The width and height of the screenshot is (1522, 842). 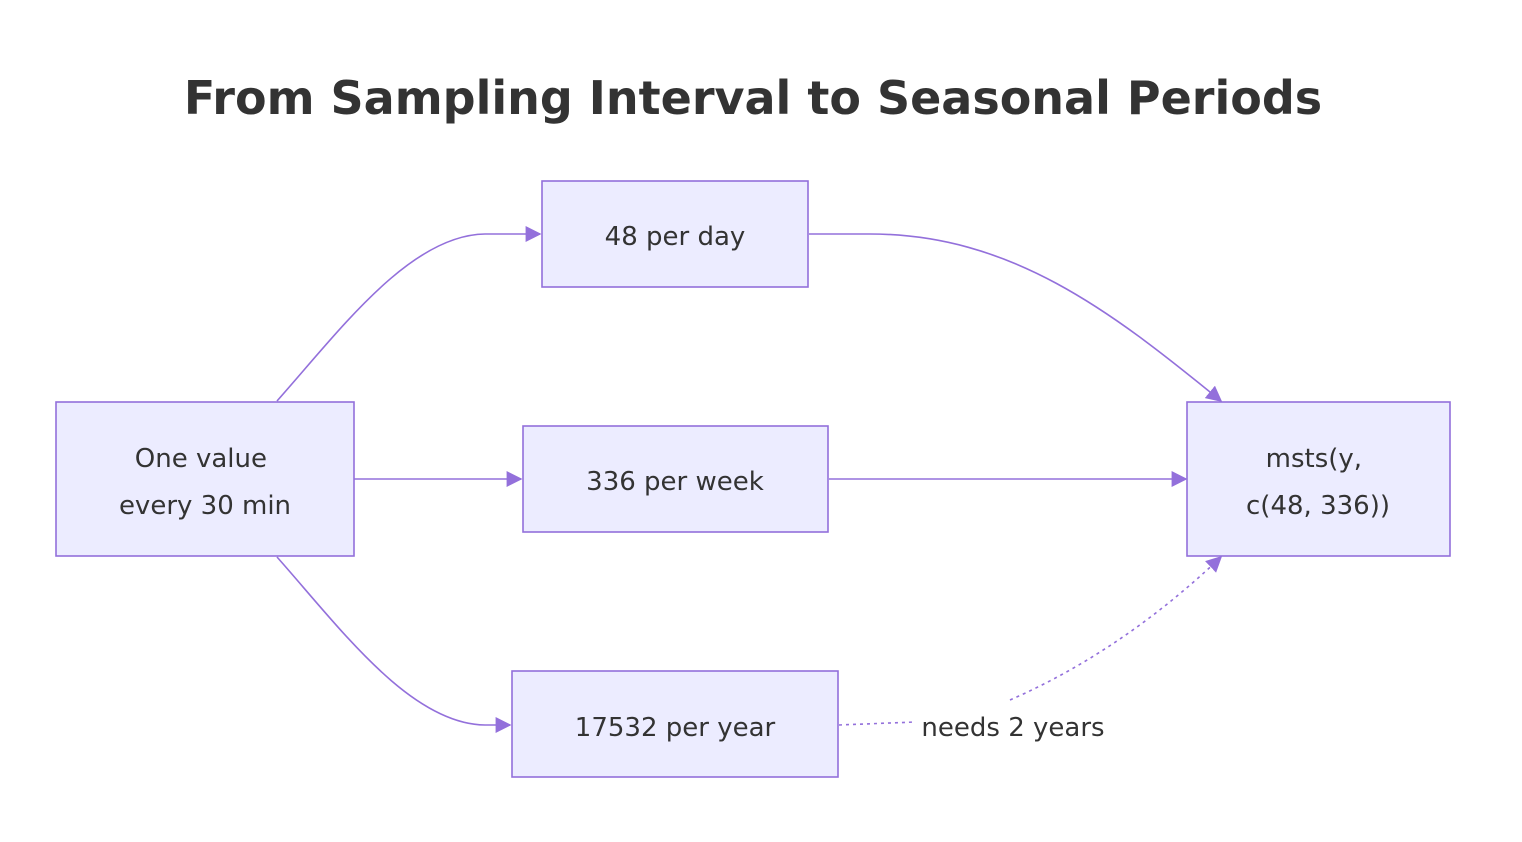 What do you see at coordinates (1116, 628) in the screenshot?
I see `edge-yearly-to-model-upper` at bounding box center [1116, 628].